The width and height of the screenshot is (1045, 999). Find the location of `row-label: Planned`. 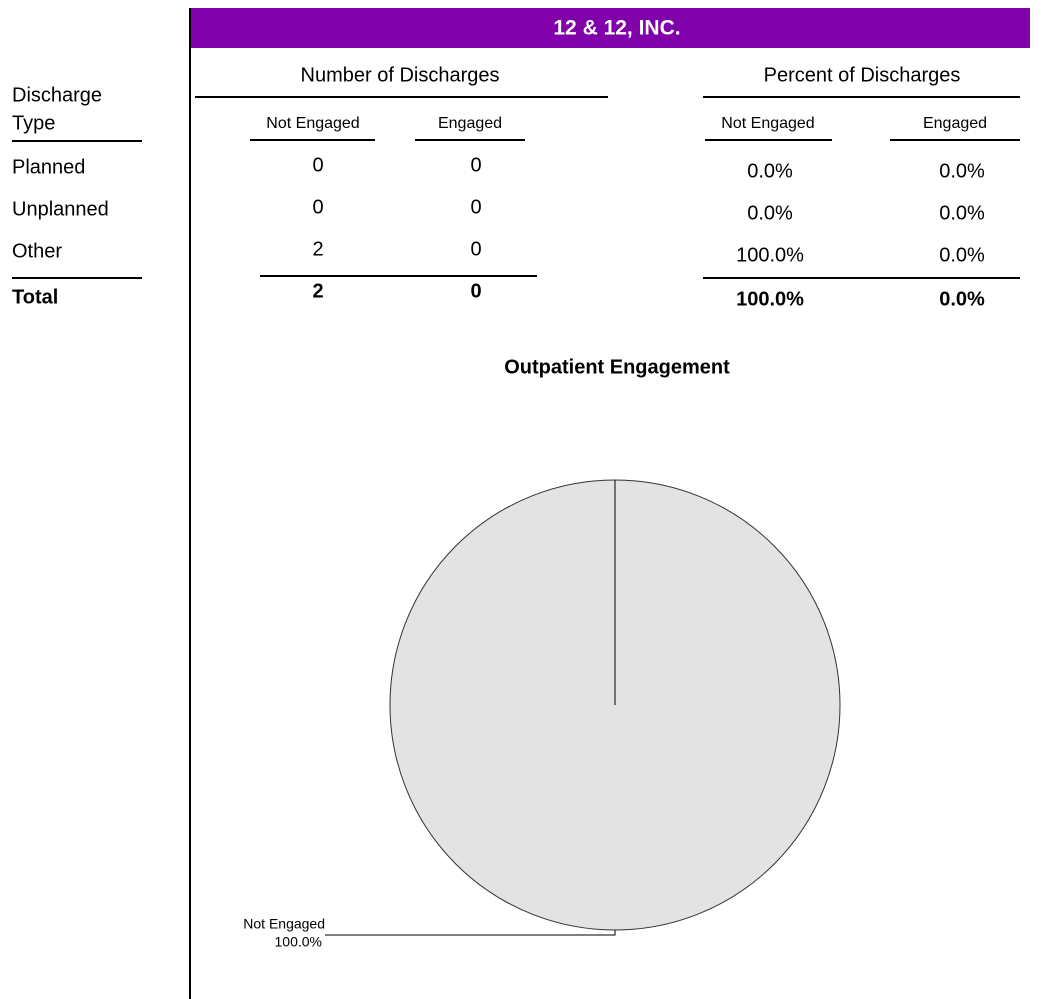

row-label: Planned is located at coordinates (48, 167).